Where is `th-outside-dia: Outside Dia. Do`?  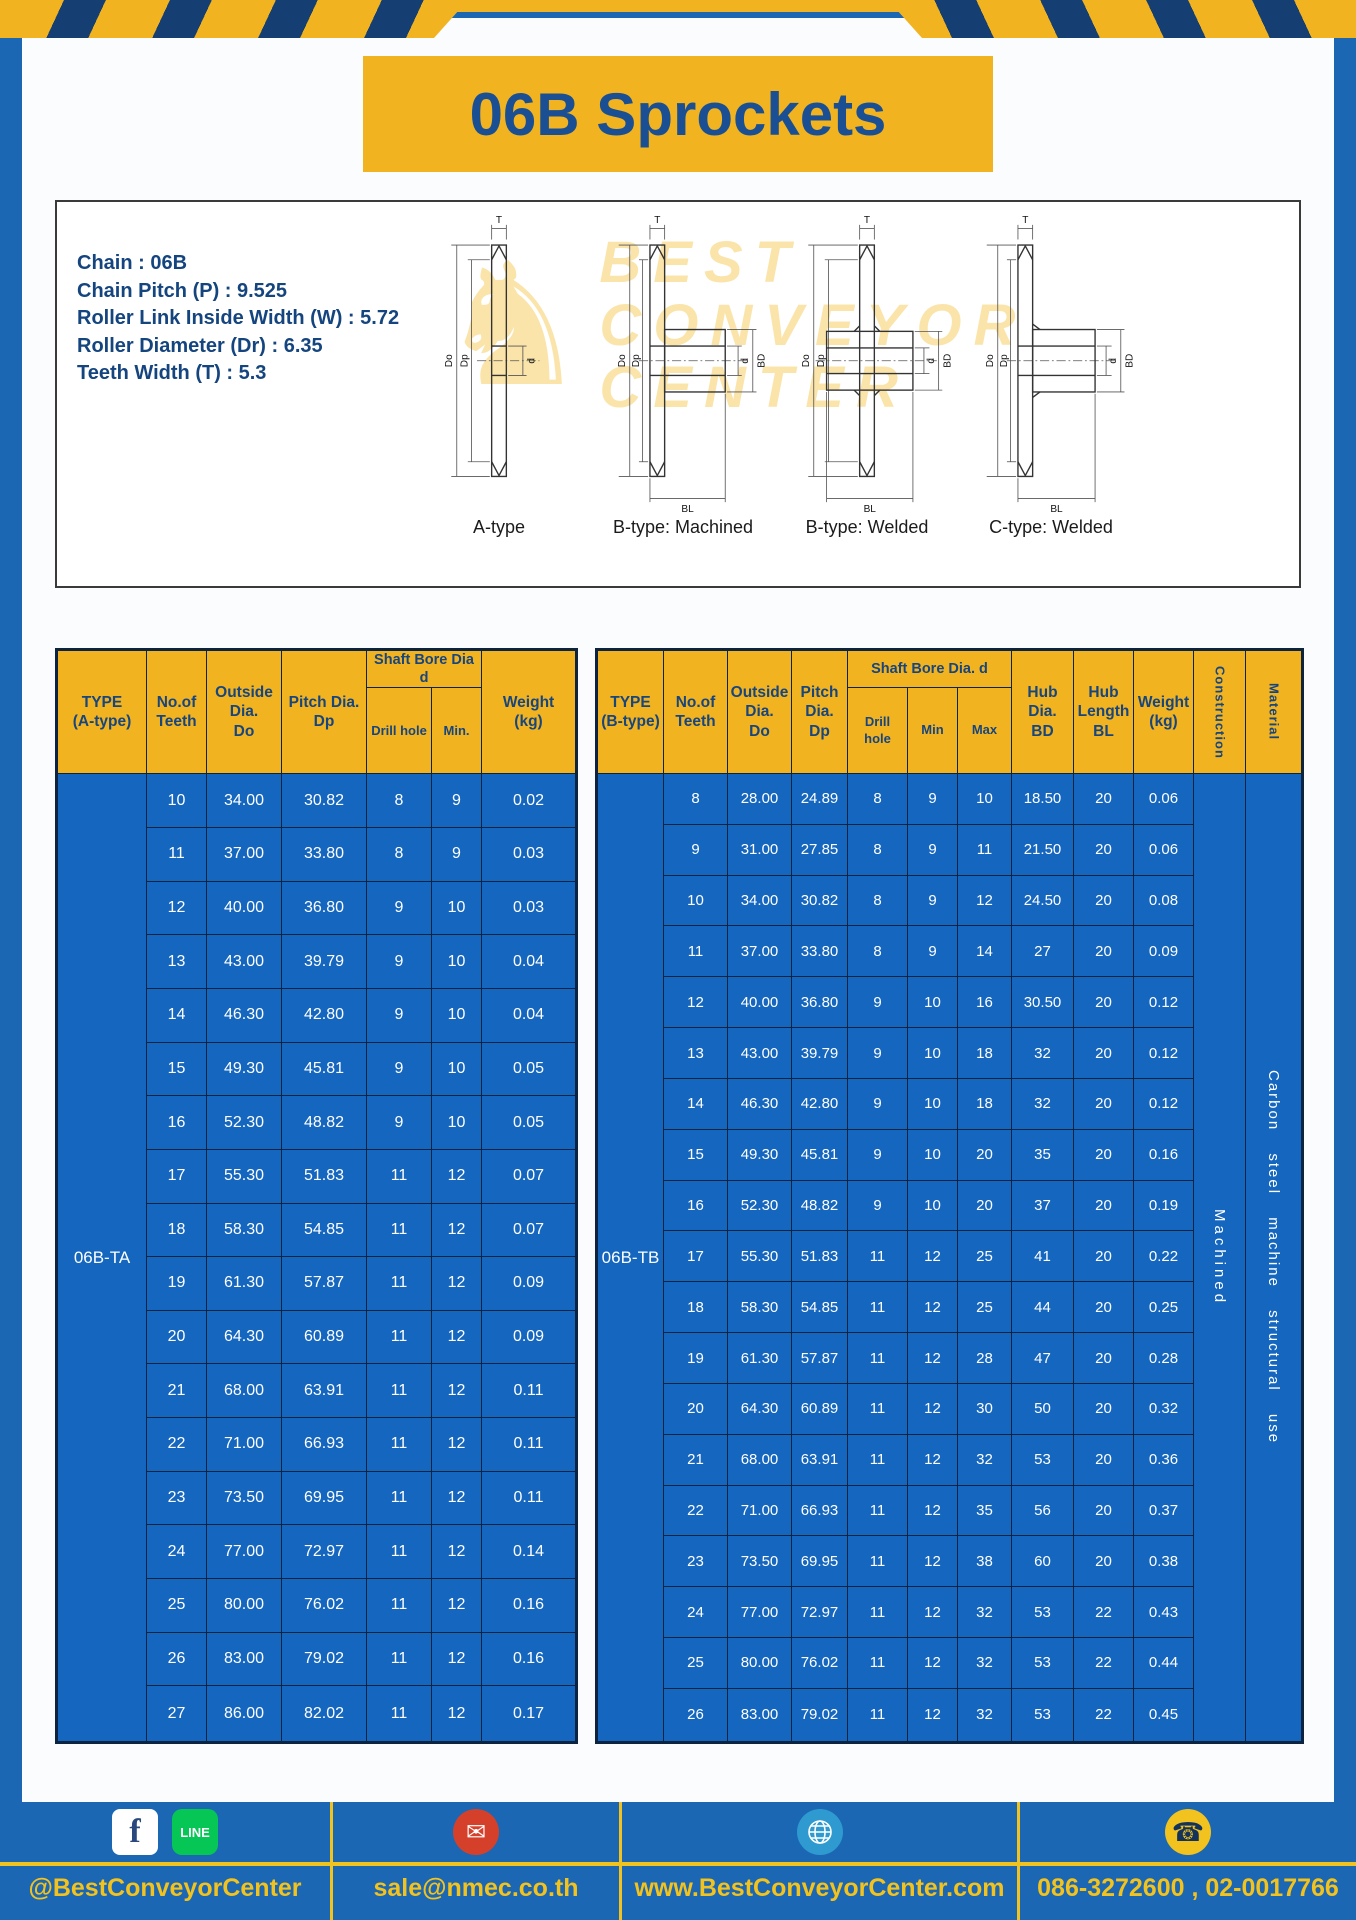 th-outside-dia: Outside Dia. Do is located at coordinates (244, 711).